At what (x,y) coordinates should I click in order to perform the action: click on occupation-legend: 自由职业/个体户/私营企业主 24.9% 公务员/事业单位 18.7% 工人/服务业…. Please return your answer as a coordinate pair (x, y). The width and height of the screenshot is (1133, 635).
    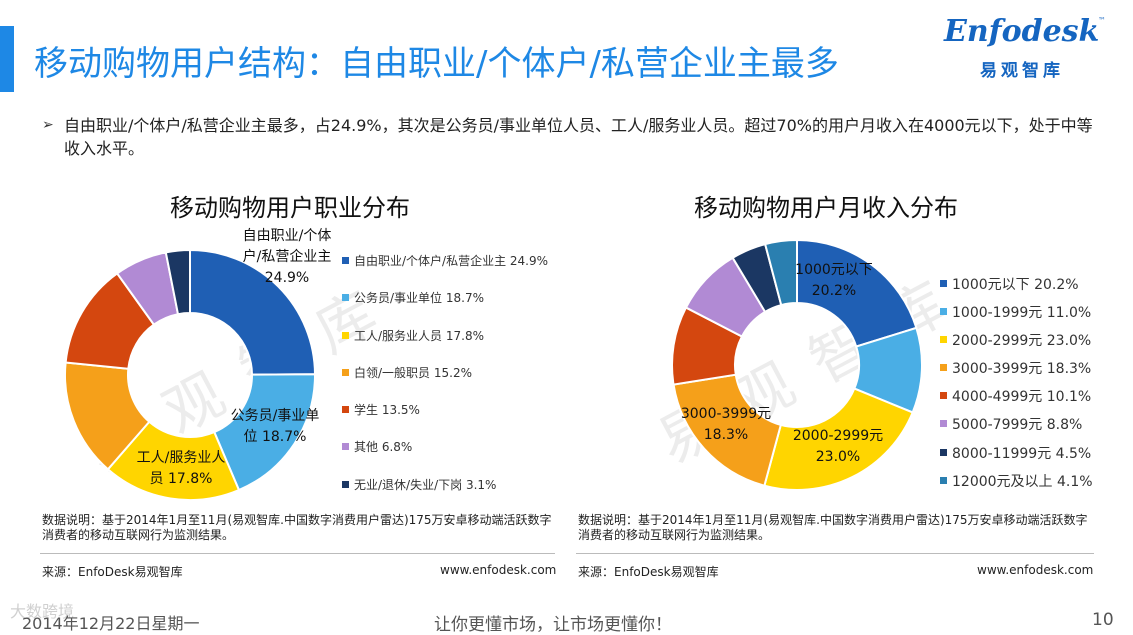
    Looking at the image, I should click on (445, 382).